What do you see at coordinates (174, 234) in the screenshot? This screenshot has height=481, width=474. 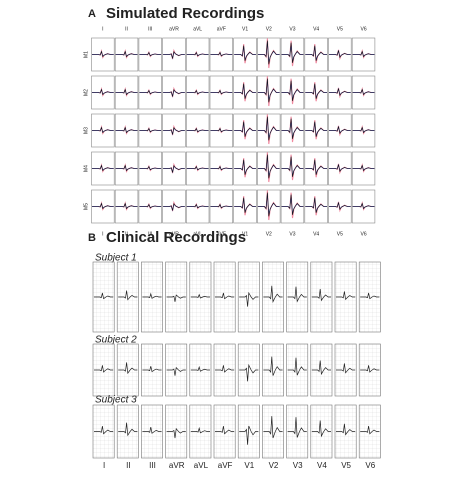 I see `lead-label: aVR` at bounding box center [174, 234].